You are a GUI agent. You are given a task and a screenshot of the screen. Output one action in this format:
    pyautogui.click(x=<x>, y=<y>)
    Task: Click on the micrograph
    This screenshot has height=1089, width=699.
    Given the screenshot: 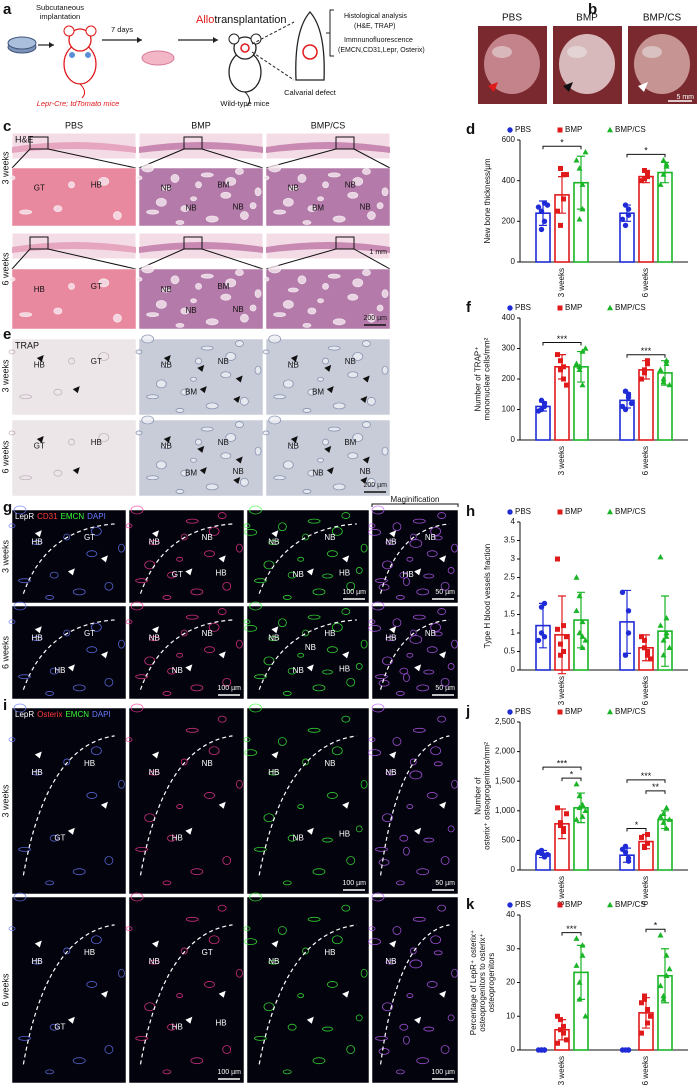 What is the action you would take?
    pyautogui.click(x=186, y=801)
    